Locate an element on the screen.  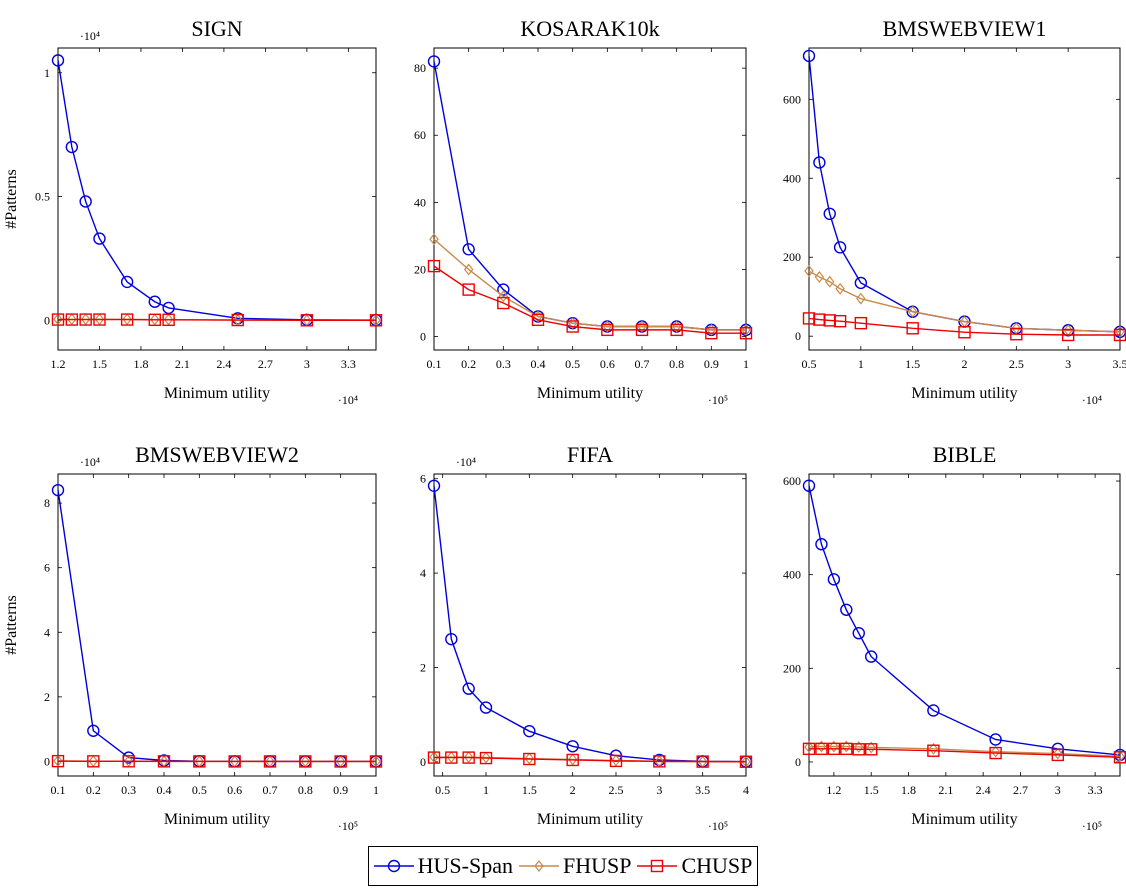
legend-label: FHUSP is located at coordinates (597, 865).